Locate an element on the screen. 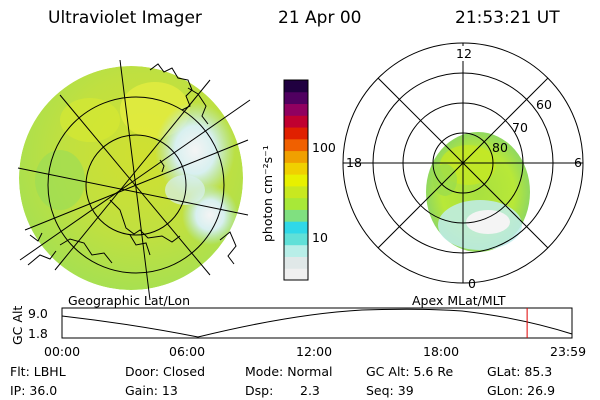 The height and width of the screenshot is (400, 600). colorbar is located at coordinates (296, 180).